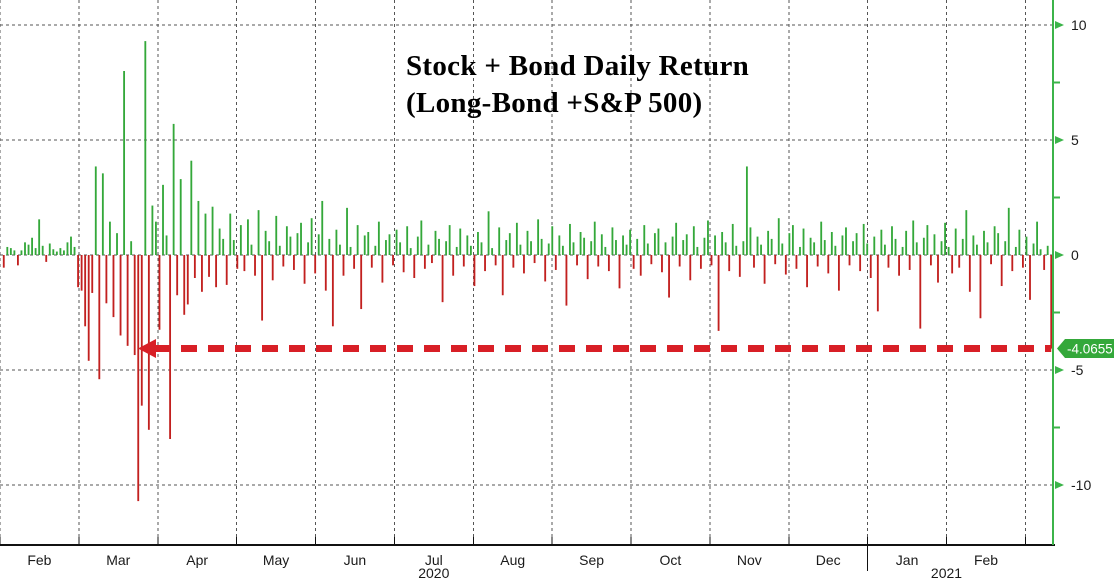  What do you see at coordinates (828, 560) in the screenshot?
I see `x-tick-label: Dec` at bounding box center [828, 560].